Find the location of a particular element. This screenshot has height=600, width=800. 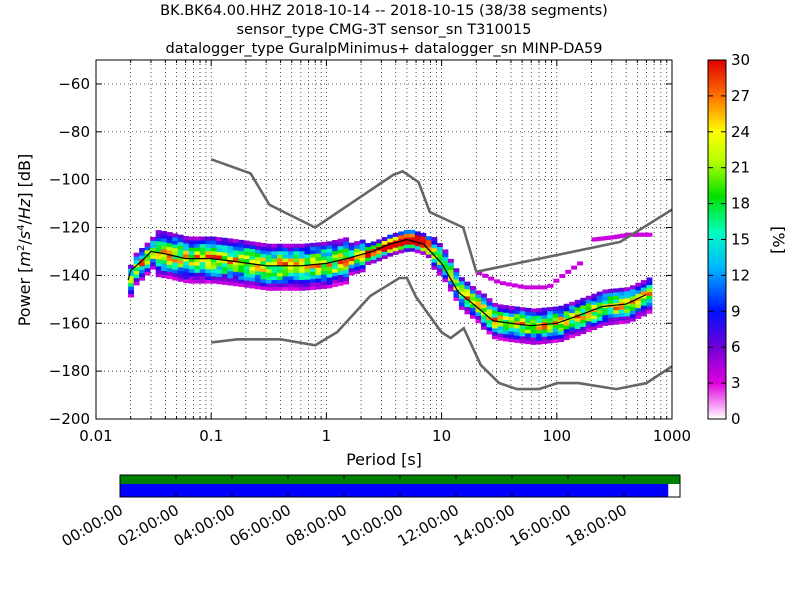

timeline-tick-label: 18:00:00 is located at coordinates (596, 525).